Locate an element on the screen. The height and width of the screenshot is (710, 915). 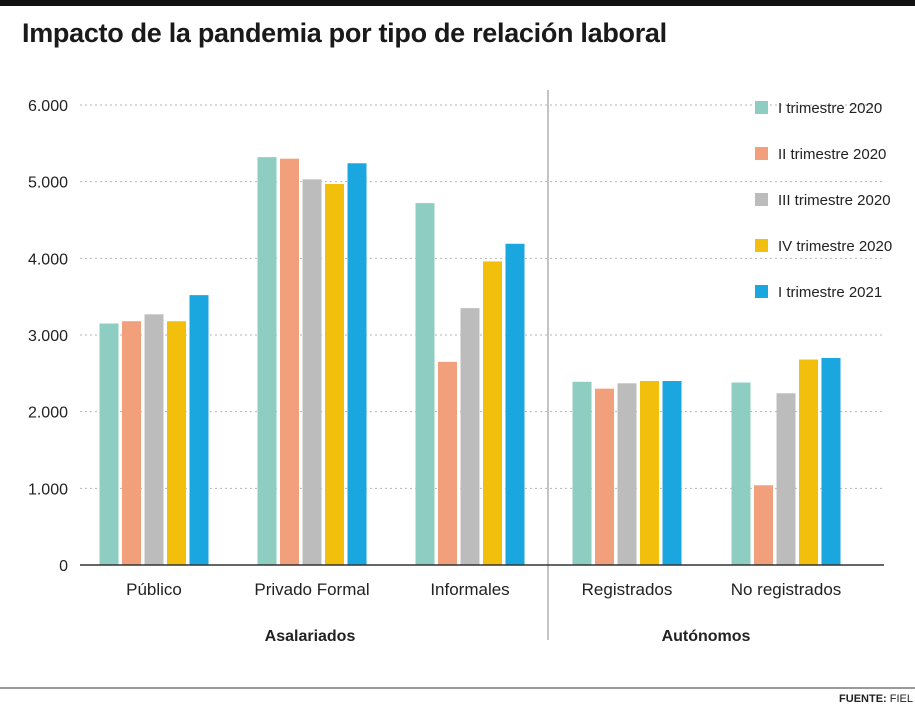
x-tick-label: No registrados is located at coordinates (786, 589).